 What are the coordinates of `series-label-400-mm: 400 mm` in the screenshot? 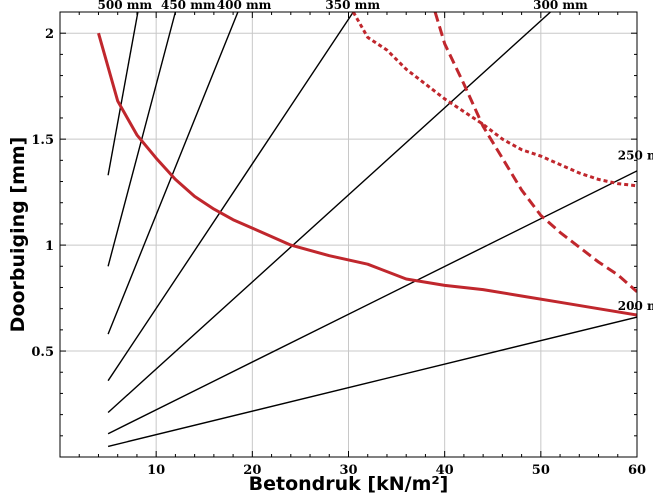 It's located at (244, 6).